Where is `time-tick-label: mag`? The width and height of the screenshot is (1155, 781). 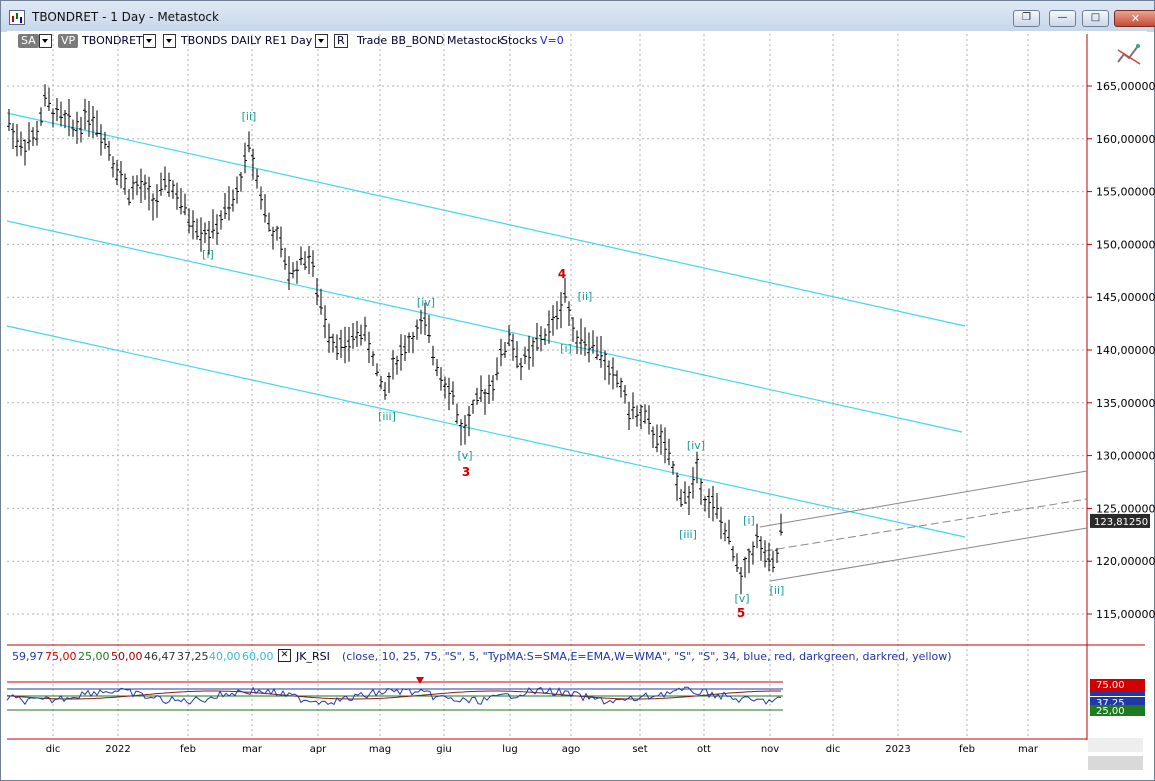 time-tick-label: mag is located at coordinates (380, 749).